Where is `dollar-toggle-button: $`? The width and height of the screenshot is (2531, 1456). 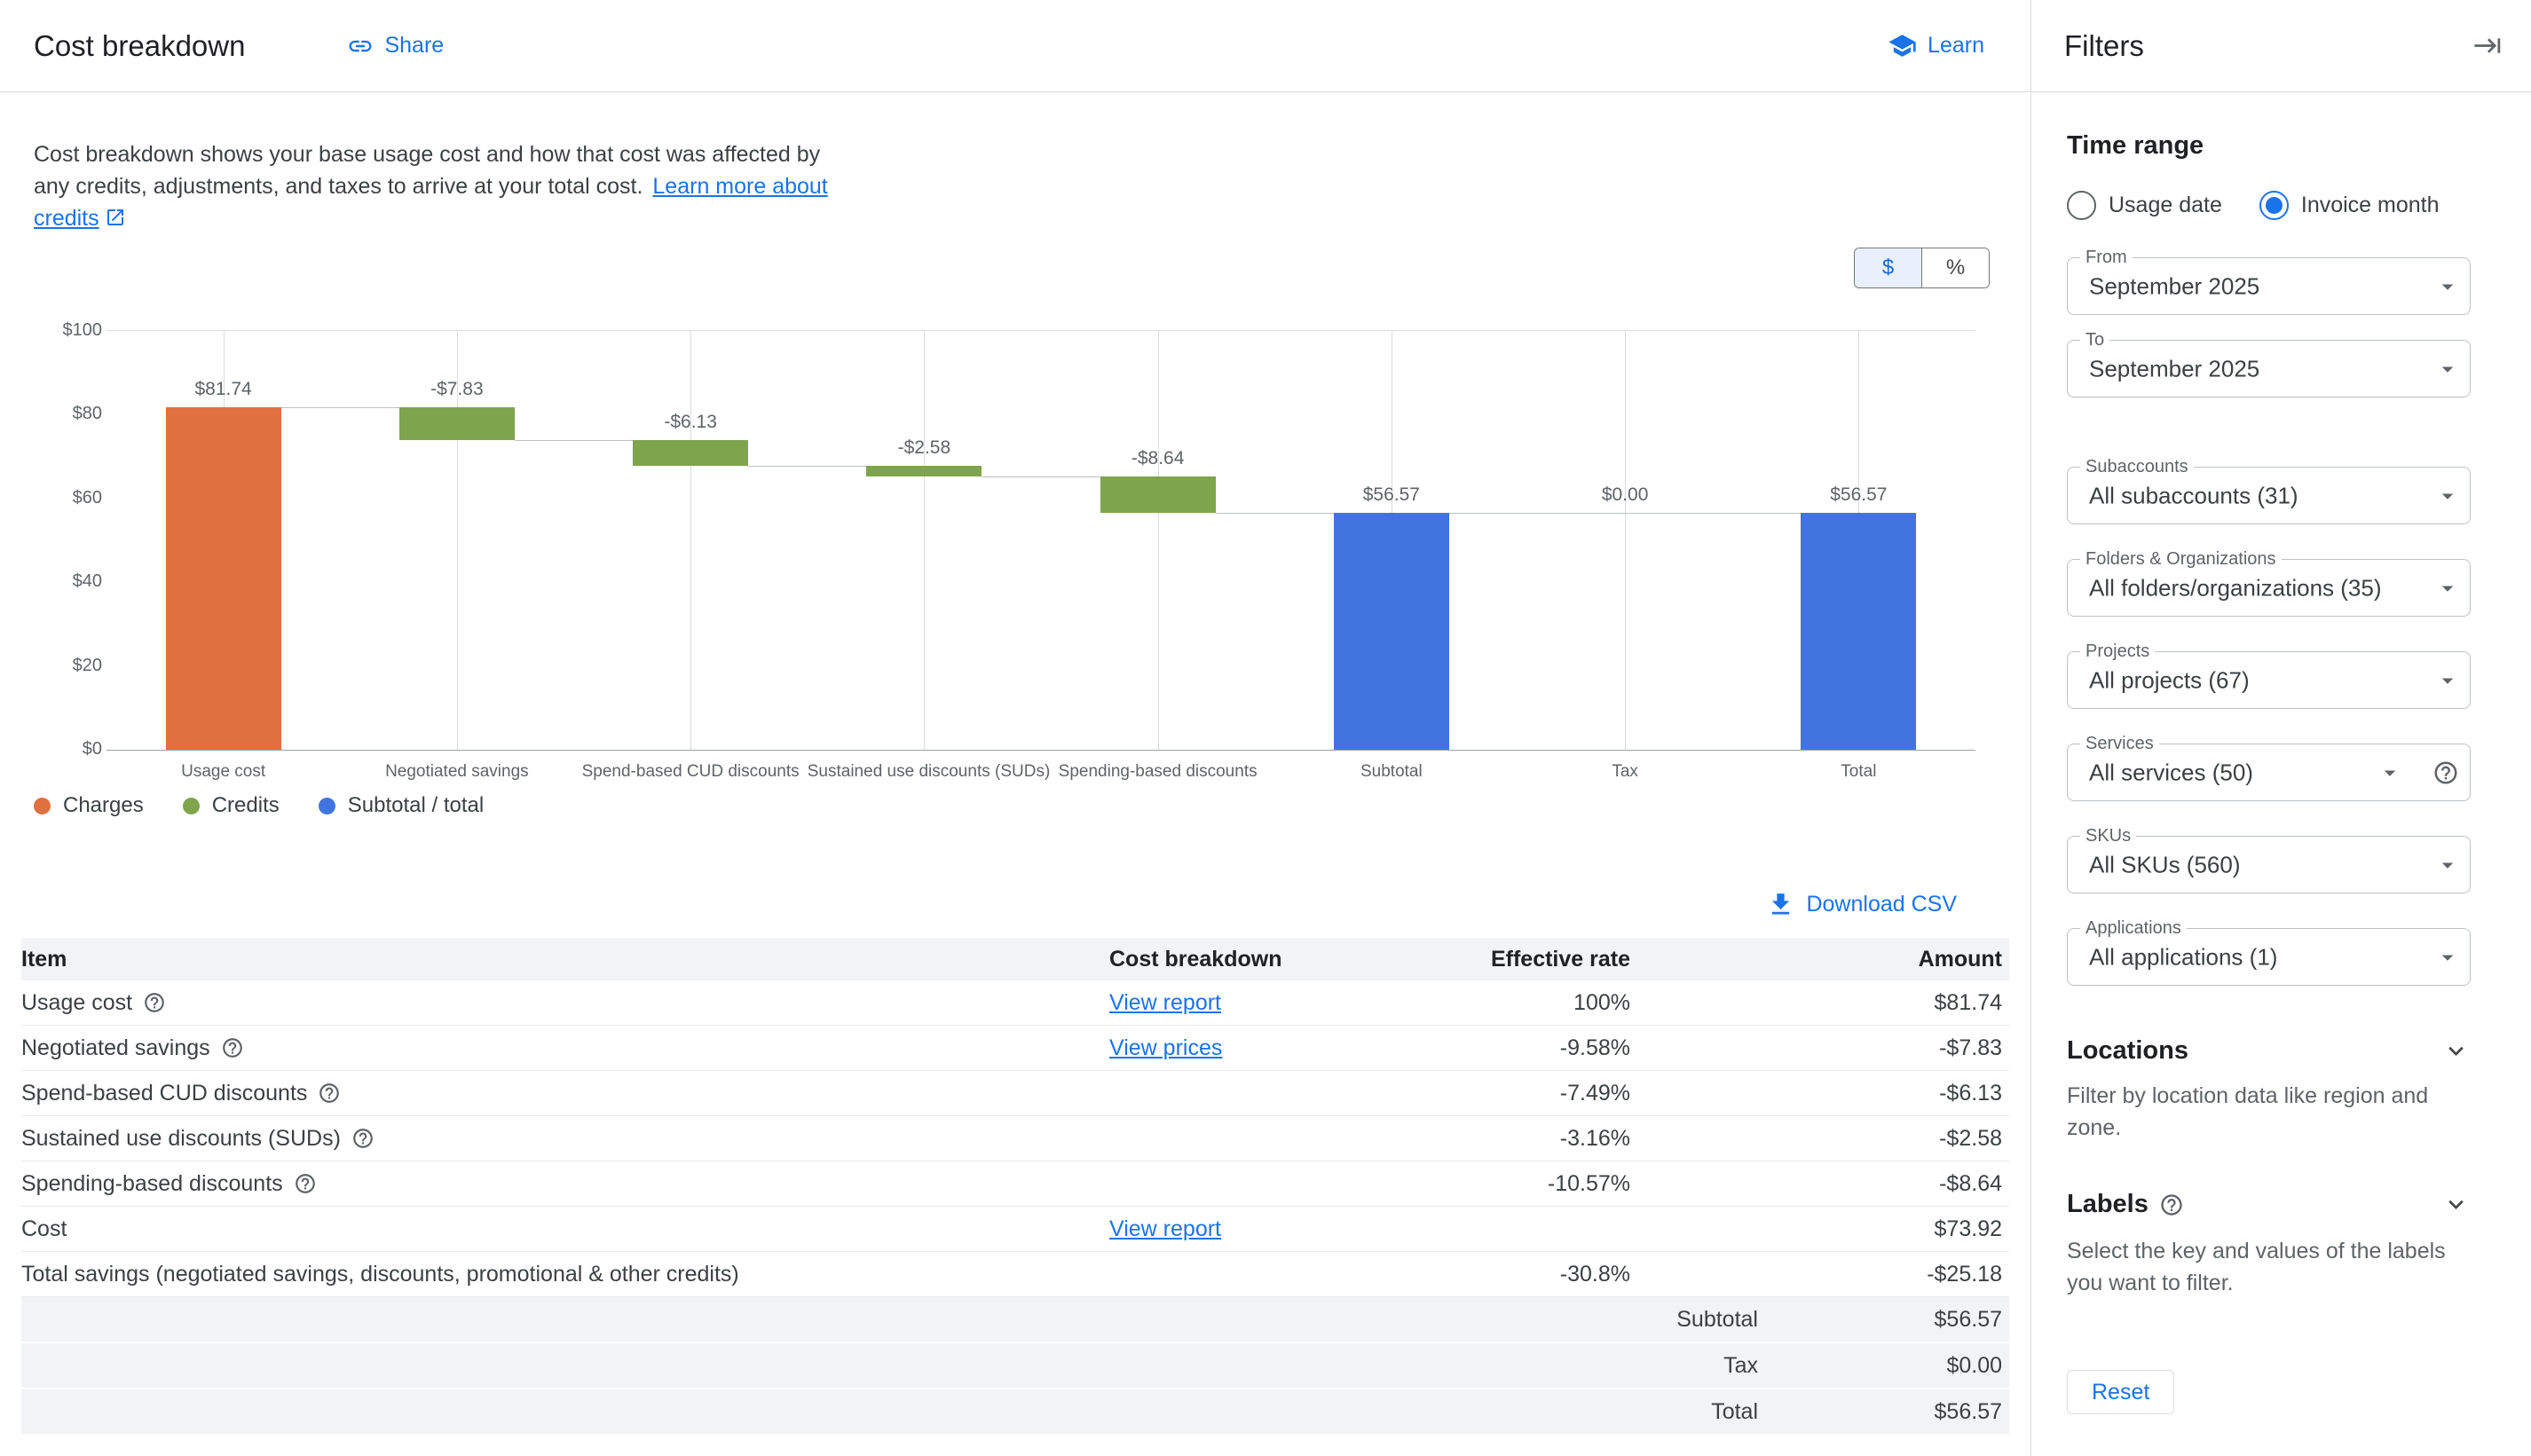 dollar-toggle-button: $ is located at coordinates (1889, 267).